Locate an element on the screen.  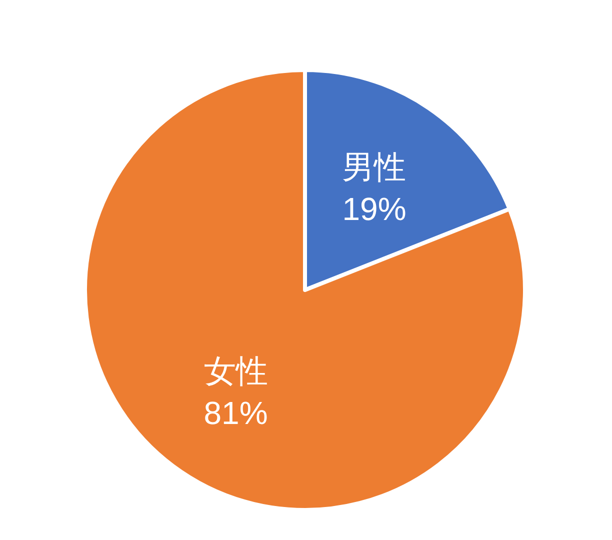
slice-label: 女性 is located at coordinates (236, 370).